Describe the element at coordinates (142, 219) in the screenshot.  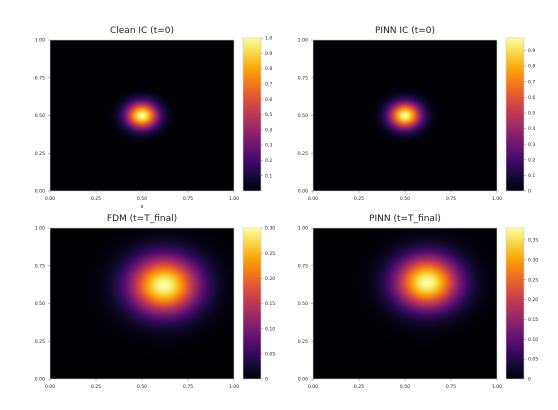
I see `panel-title: FDM (t=T_final)` at that location.